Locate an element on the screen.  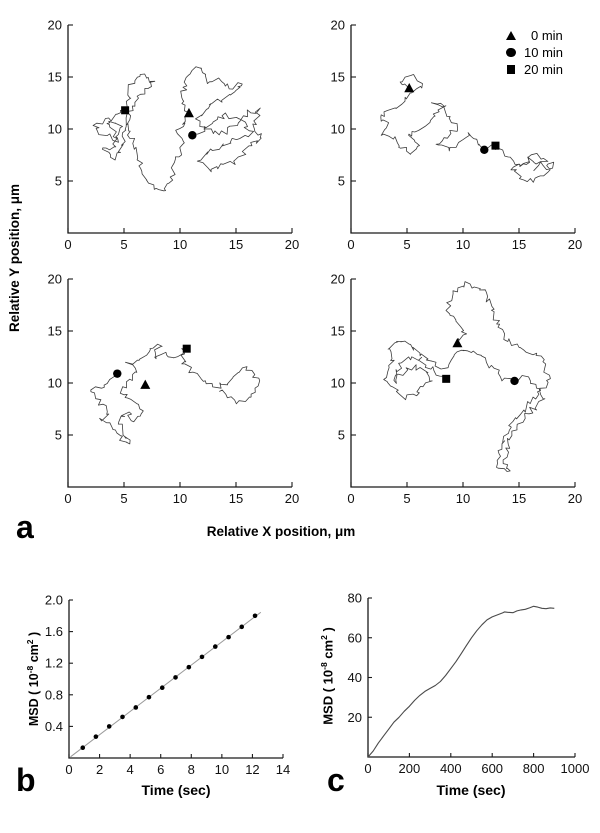
panel-a-y-axis-label: Relative Y position, μm is located at coordinates (14, 258).